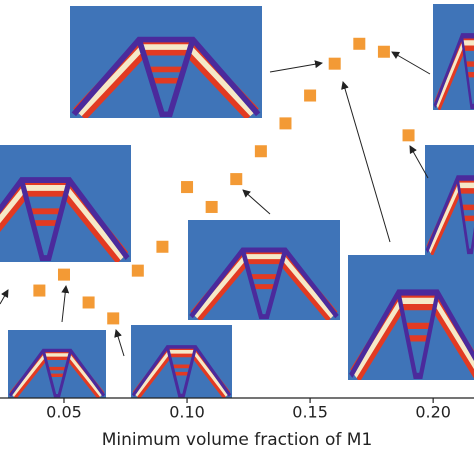 This screenshot has height=474, width=474. What do you see at coordinates (237, 440) in the screenshot?
I see `x-axis-label: Minimum volume fraction of M1` at bounding box center [237, 440].